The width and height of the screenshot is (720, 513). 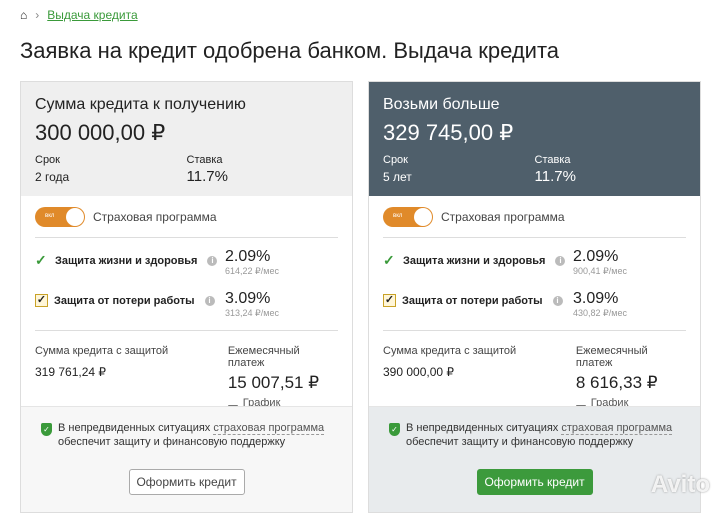 What do you see at coordinates (252, 313) in the screenshot?
I see `job-monthly: 313,24 ₽/мес` at bounding box center [252, 313].